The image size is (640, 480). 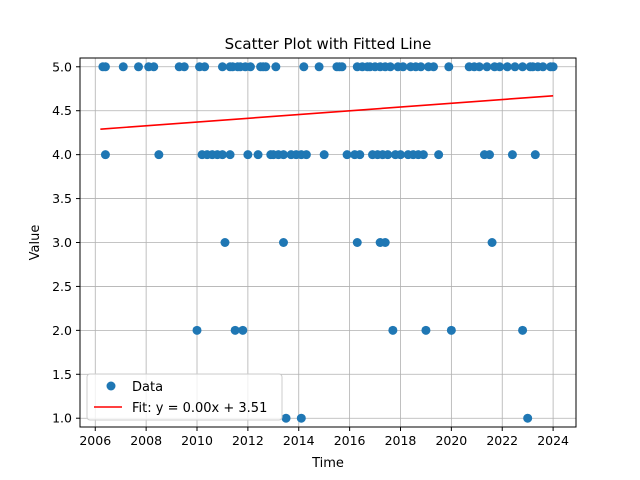 I want to click on fit-line, so click(x=327, y=112).